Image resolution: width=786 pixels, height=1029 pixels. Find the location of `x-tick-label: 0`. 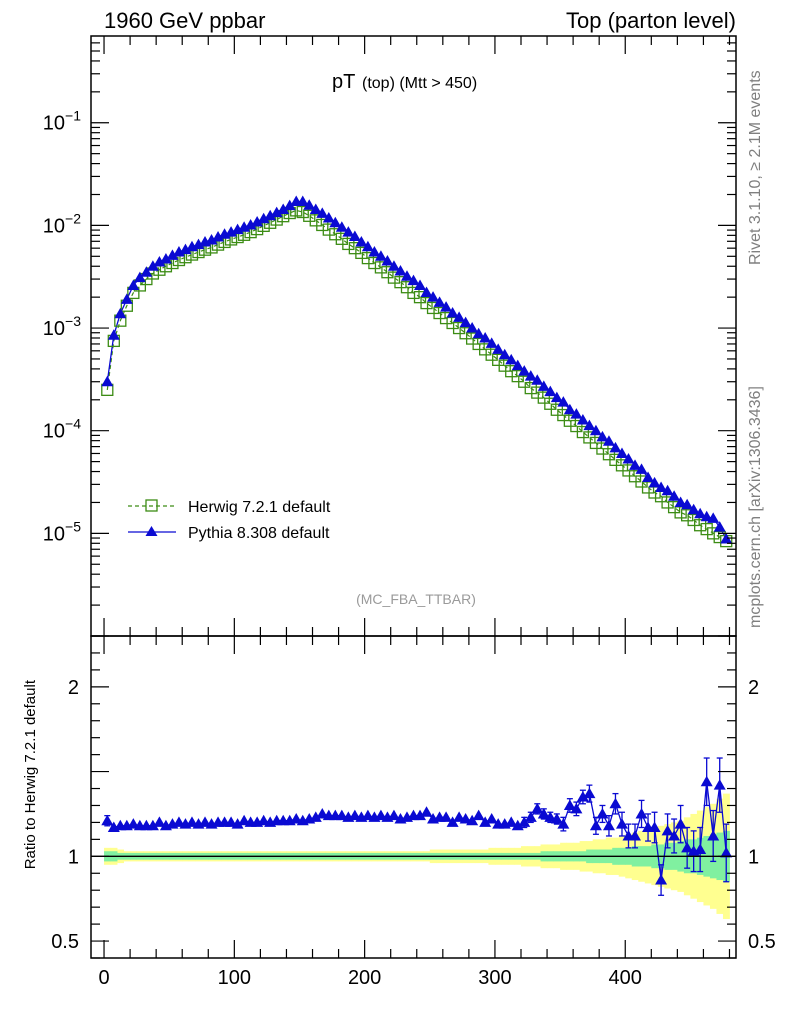

x-tick-label: 0 is located at coordinates (103, 978).